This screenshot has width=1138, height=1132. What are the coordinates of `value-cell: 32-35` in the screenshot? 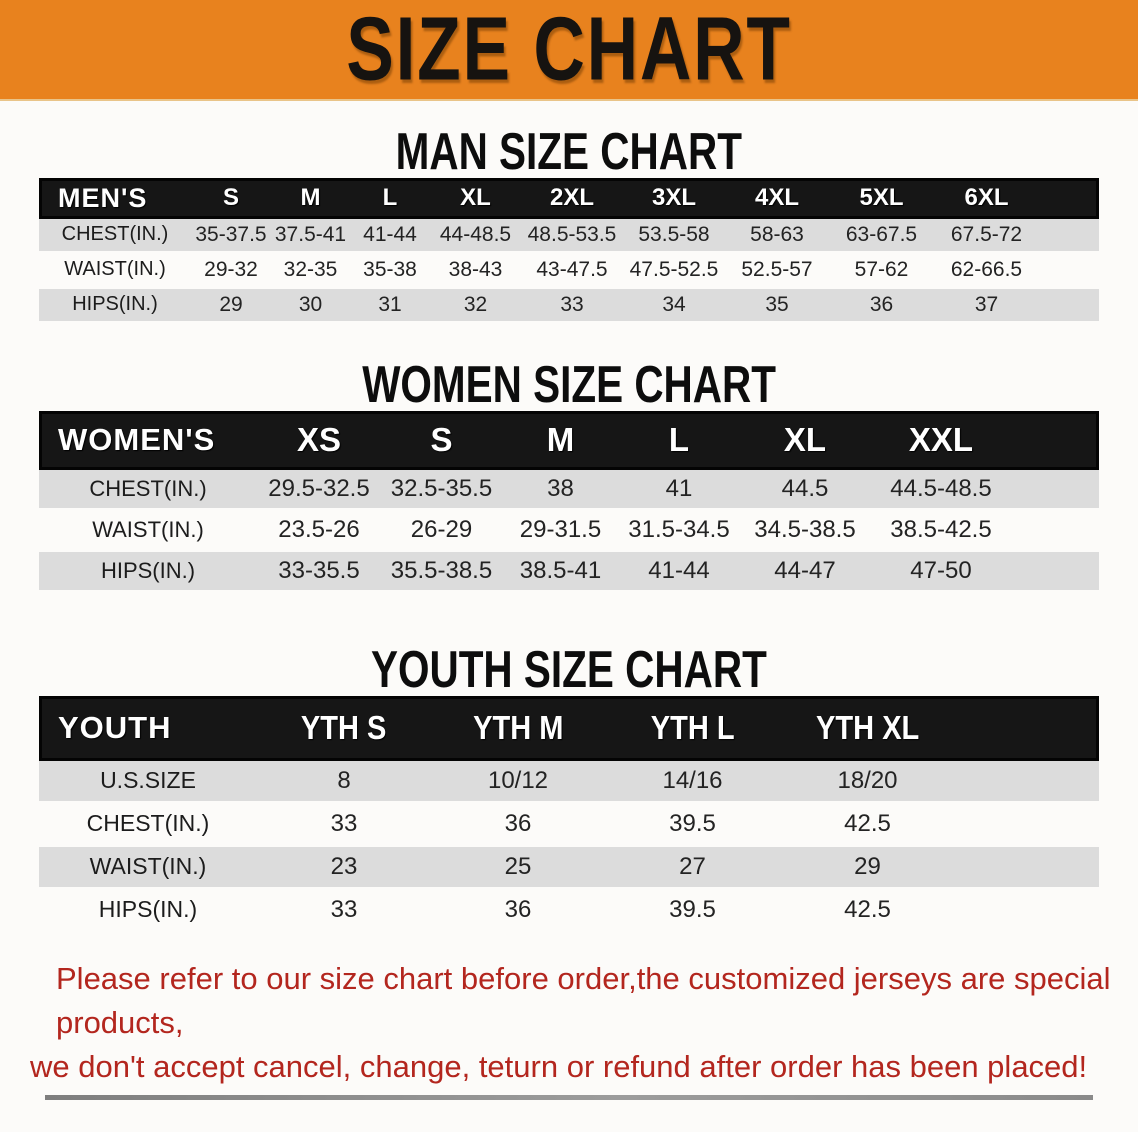 It's located at (310, 271).